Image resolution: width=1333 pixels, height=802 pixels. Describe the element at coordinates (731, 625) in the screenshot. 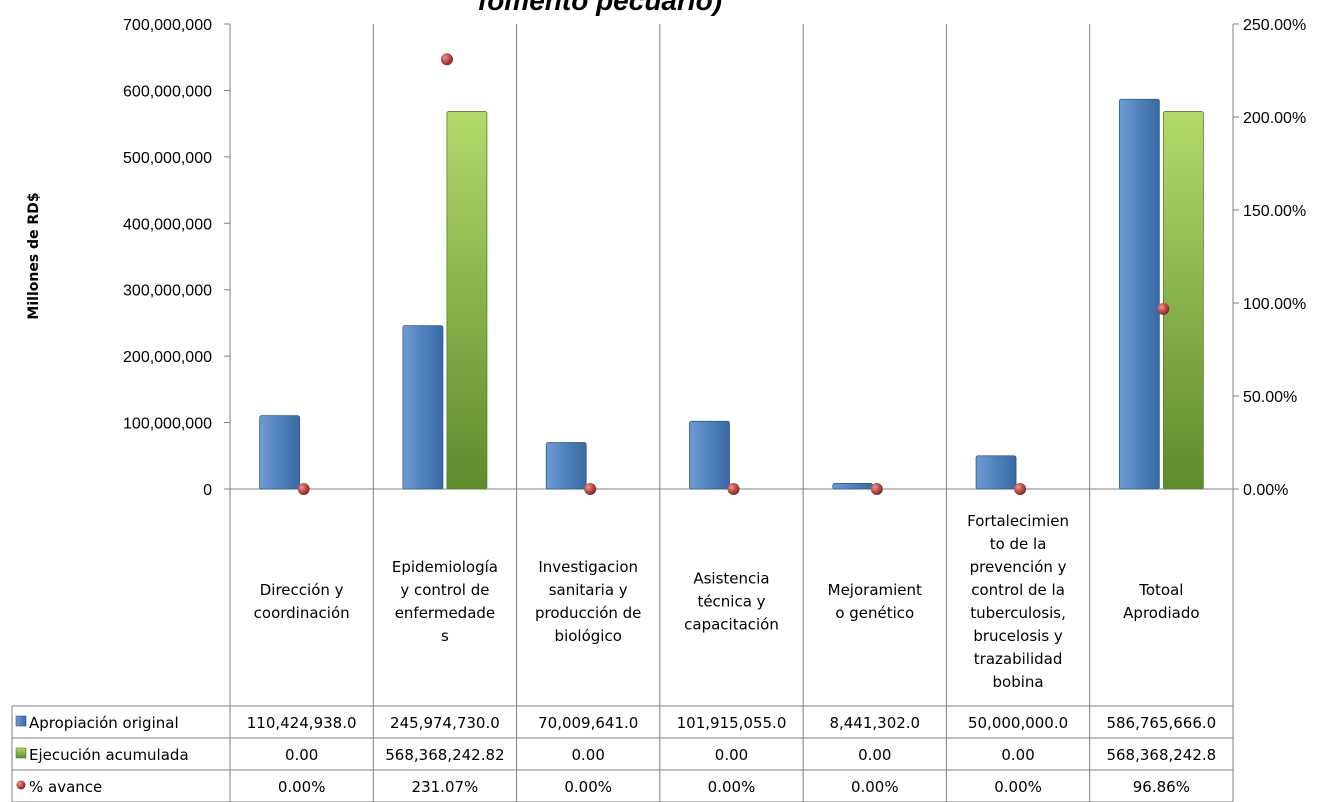

I see `category-label: capacitación` at that location.